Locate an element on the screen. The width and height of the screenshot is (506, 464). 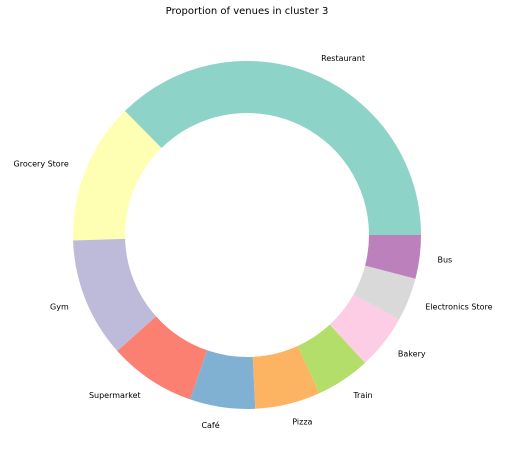
slice-label-train: Train is located at coordinates (362, 395).